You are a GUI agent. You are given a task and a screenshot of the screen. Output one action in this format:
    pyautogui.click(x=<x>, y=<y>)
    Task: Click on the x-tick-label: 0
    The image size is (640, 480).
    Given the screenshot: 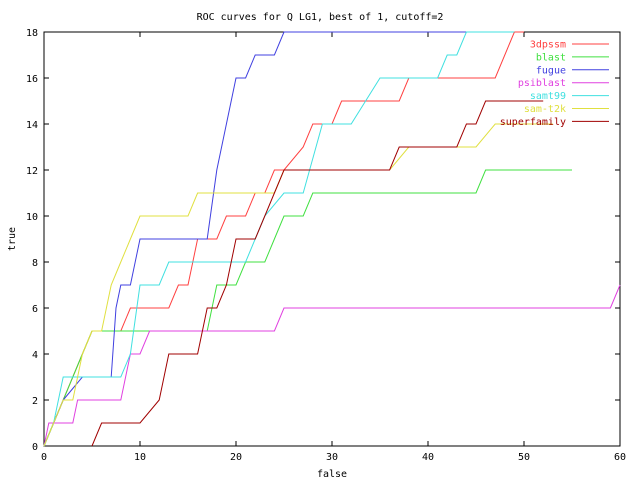 What is the action you would take?
    pyautogui.click(x=44, y=457)
    